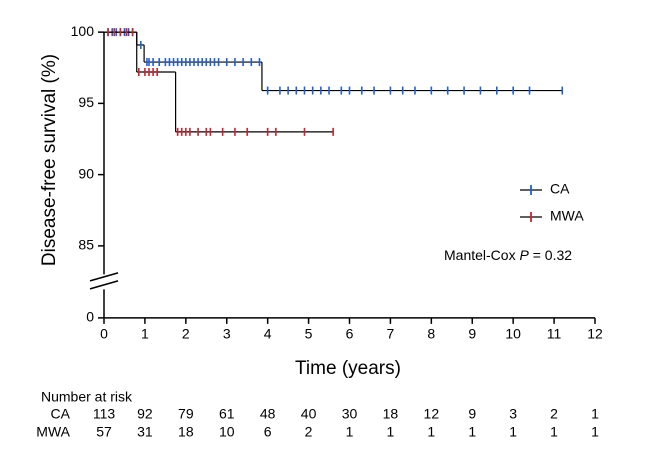 This screenshot has height=468, width=664. Describe the element at coordinates (268, 432) in the screenshot. I see `risk-count: 6` at that location.